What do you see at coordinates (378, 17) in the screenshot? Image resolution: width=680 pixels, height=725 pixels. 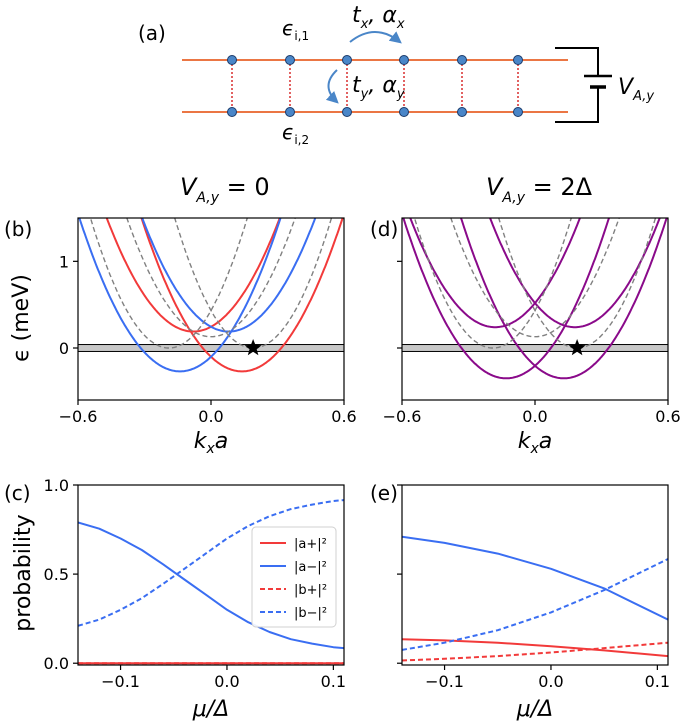 I see `hop-x-label: tx, αx` at bounding box center [378, 17].